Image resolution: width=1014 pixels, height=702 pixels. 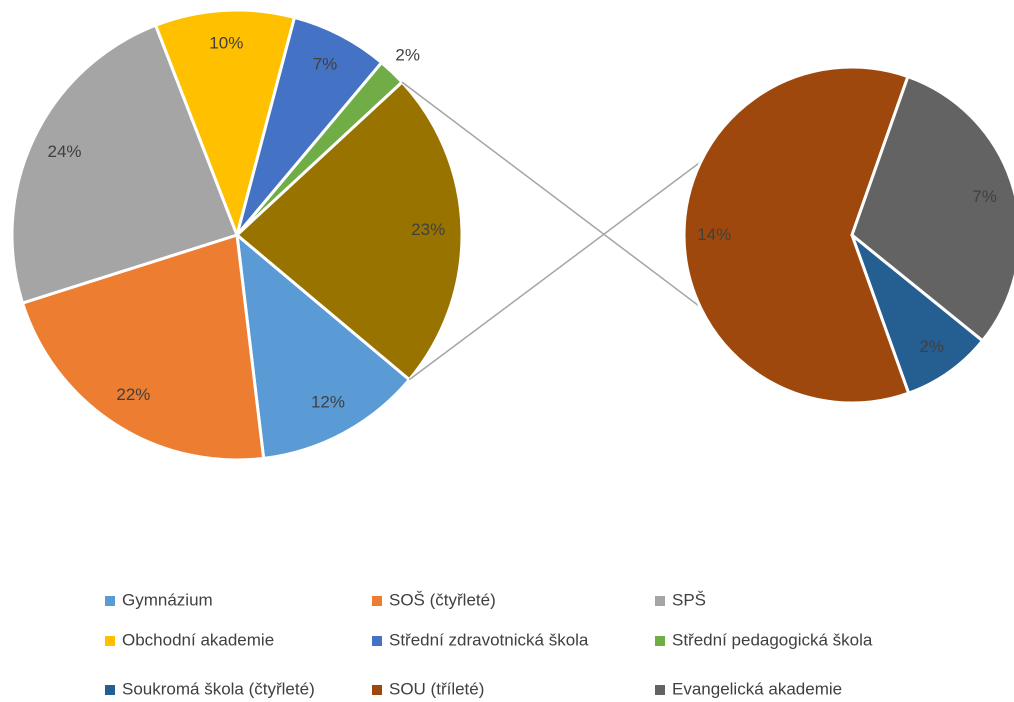 I want to click on legend-label: SOU (tříleté), so click(x=436, y=688).